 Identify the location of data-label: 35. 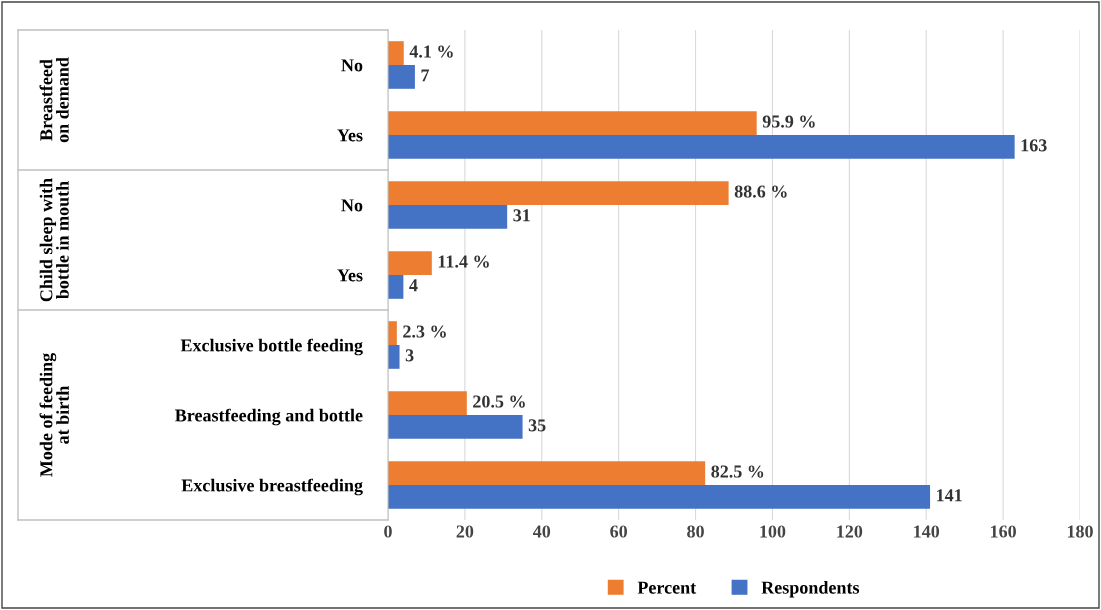
(537, 425).